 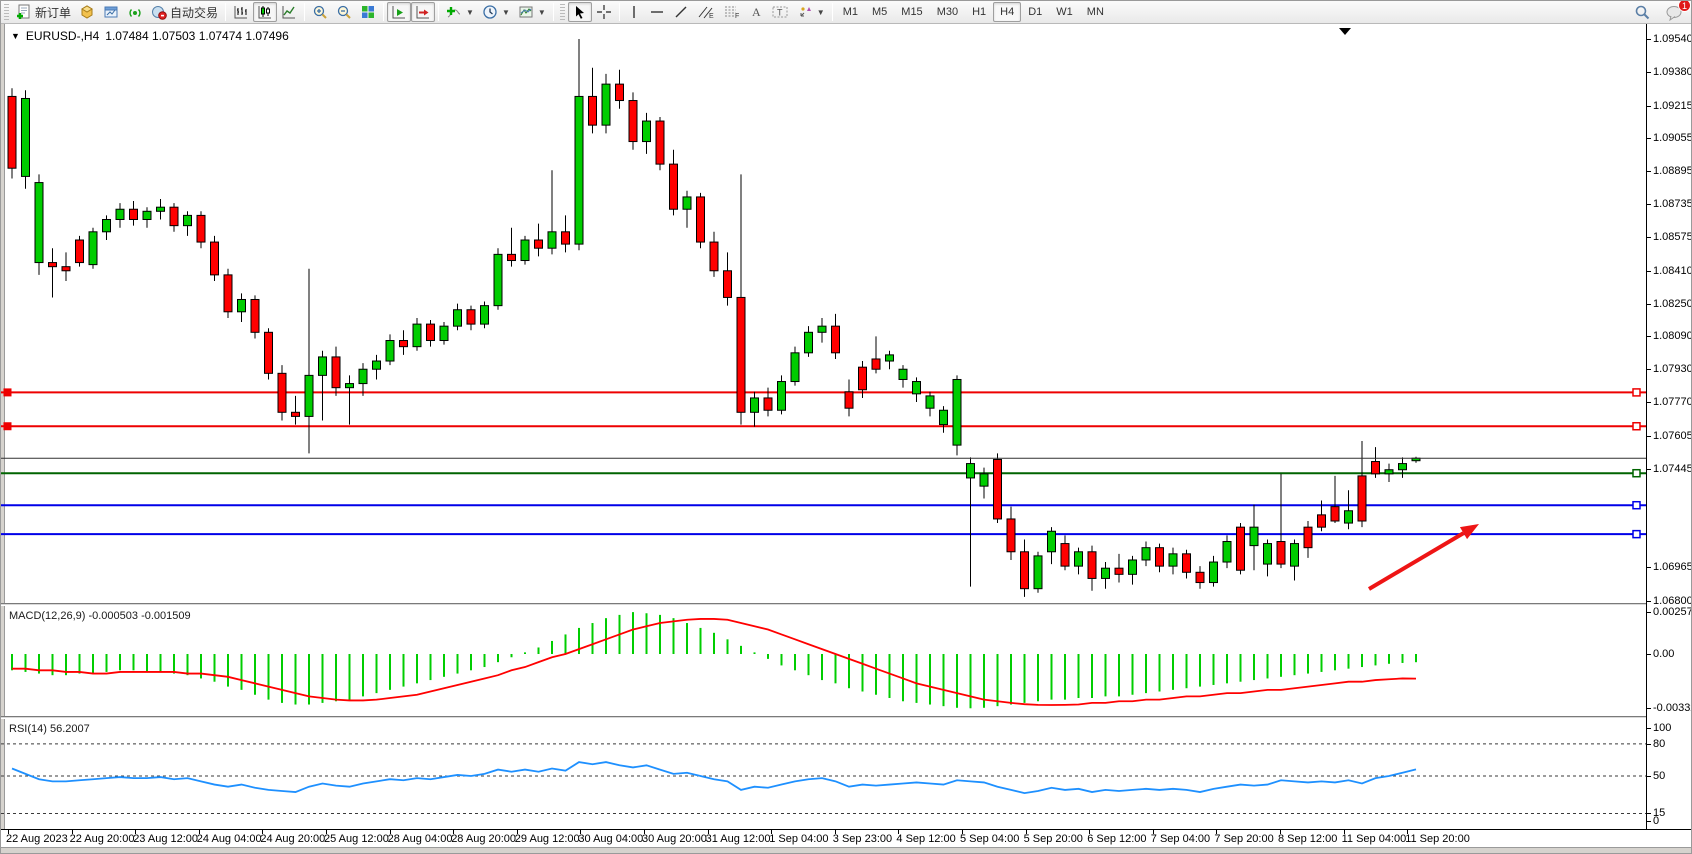 I want to click on chart-shift-triangle, so click(x=1345, y=31).